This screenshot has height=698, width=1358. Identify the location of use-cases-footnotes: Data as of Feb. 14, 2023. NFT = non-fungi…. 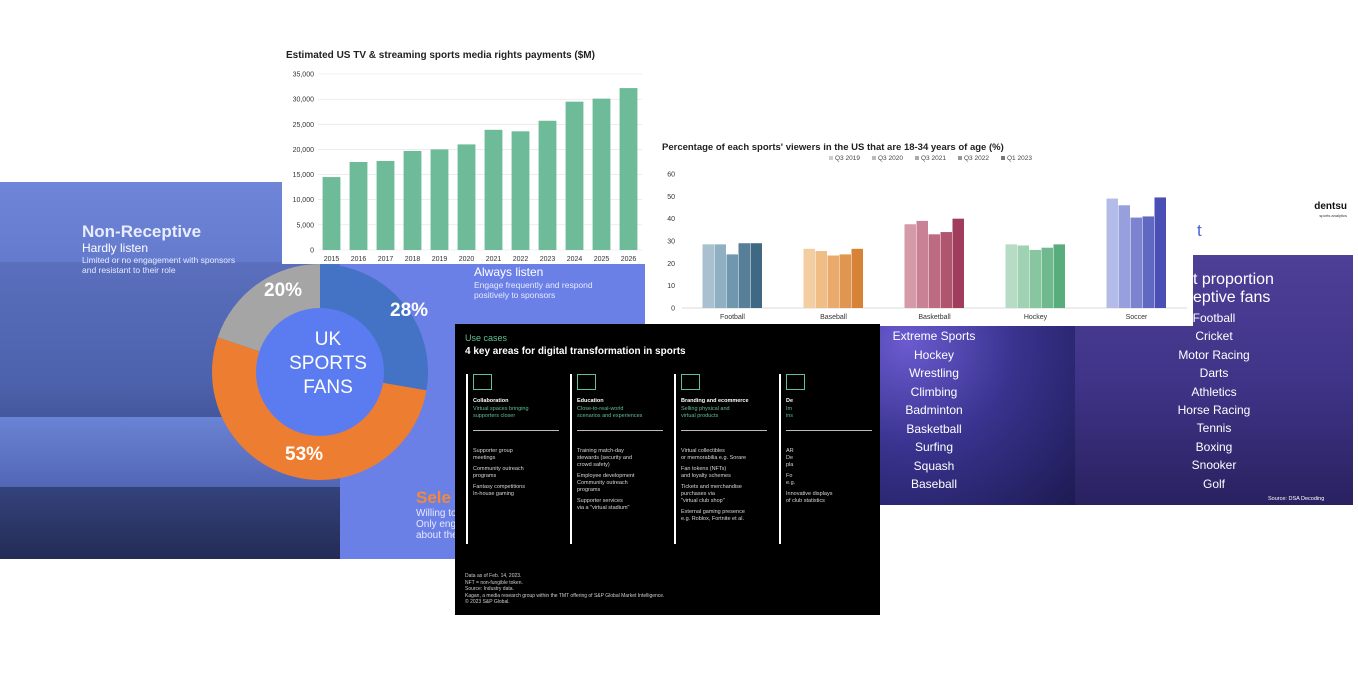
(564, 589).